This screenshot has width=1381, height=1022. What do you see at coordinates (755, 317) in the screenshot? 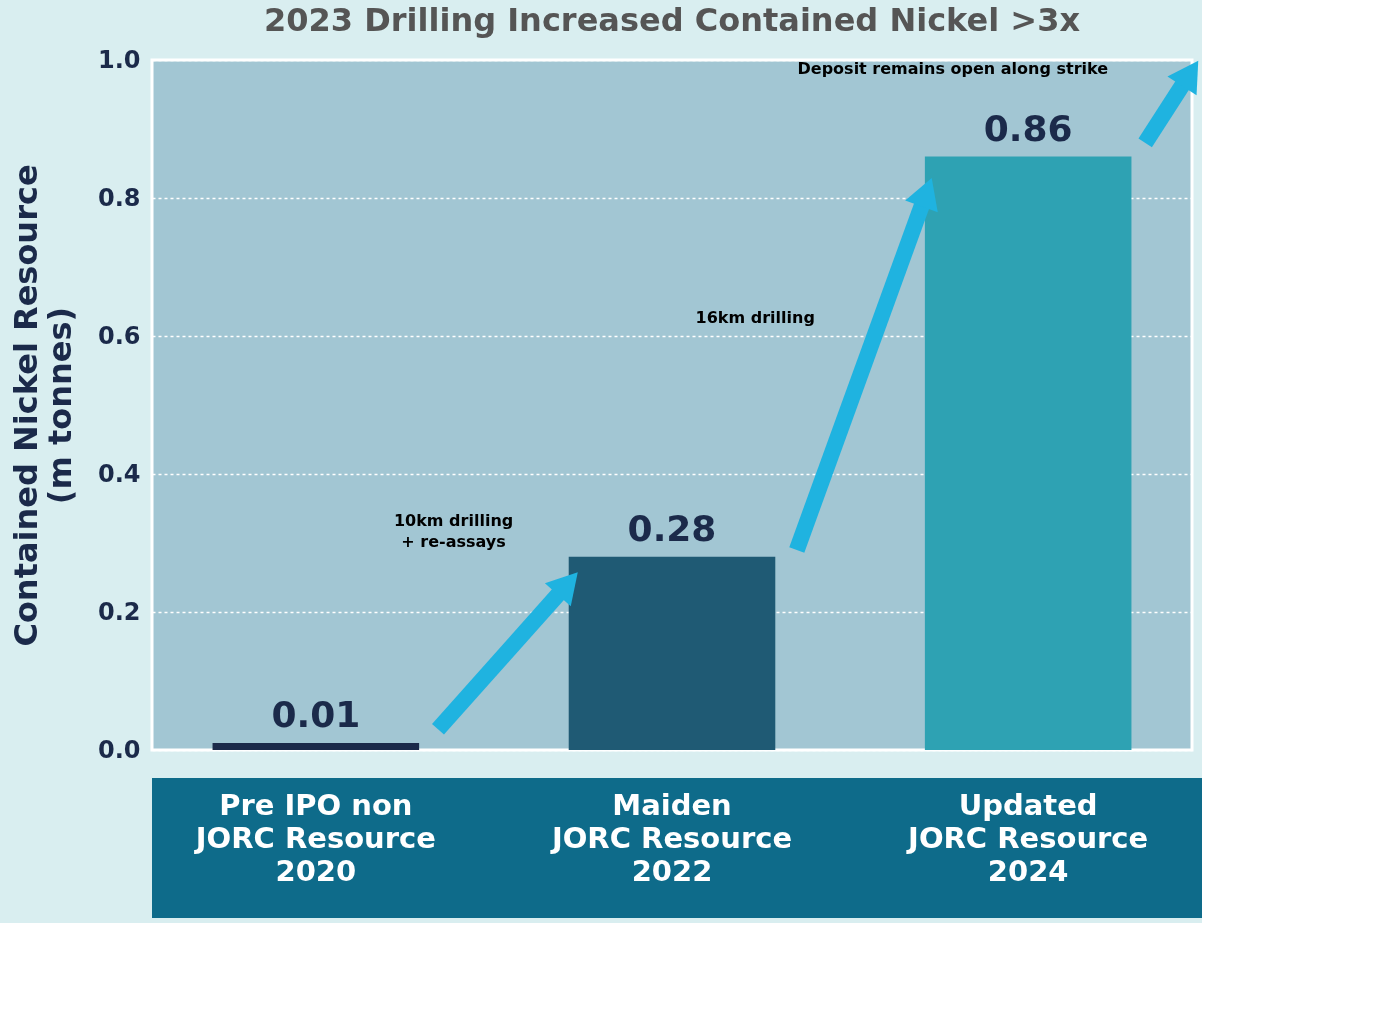
I see `annotation: 16km drilling` at bounding box center [755, 317].